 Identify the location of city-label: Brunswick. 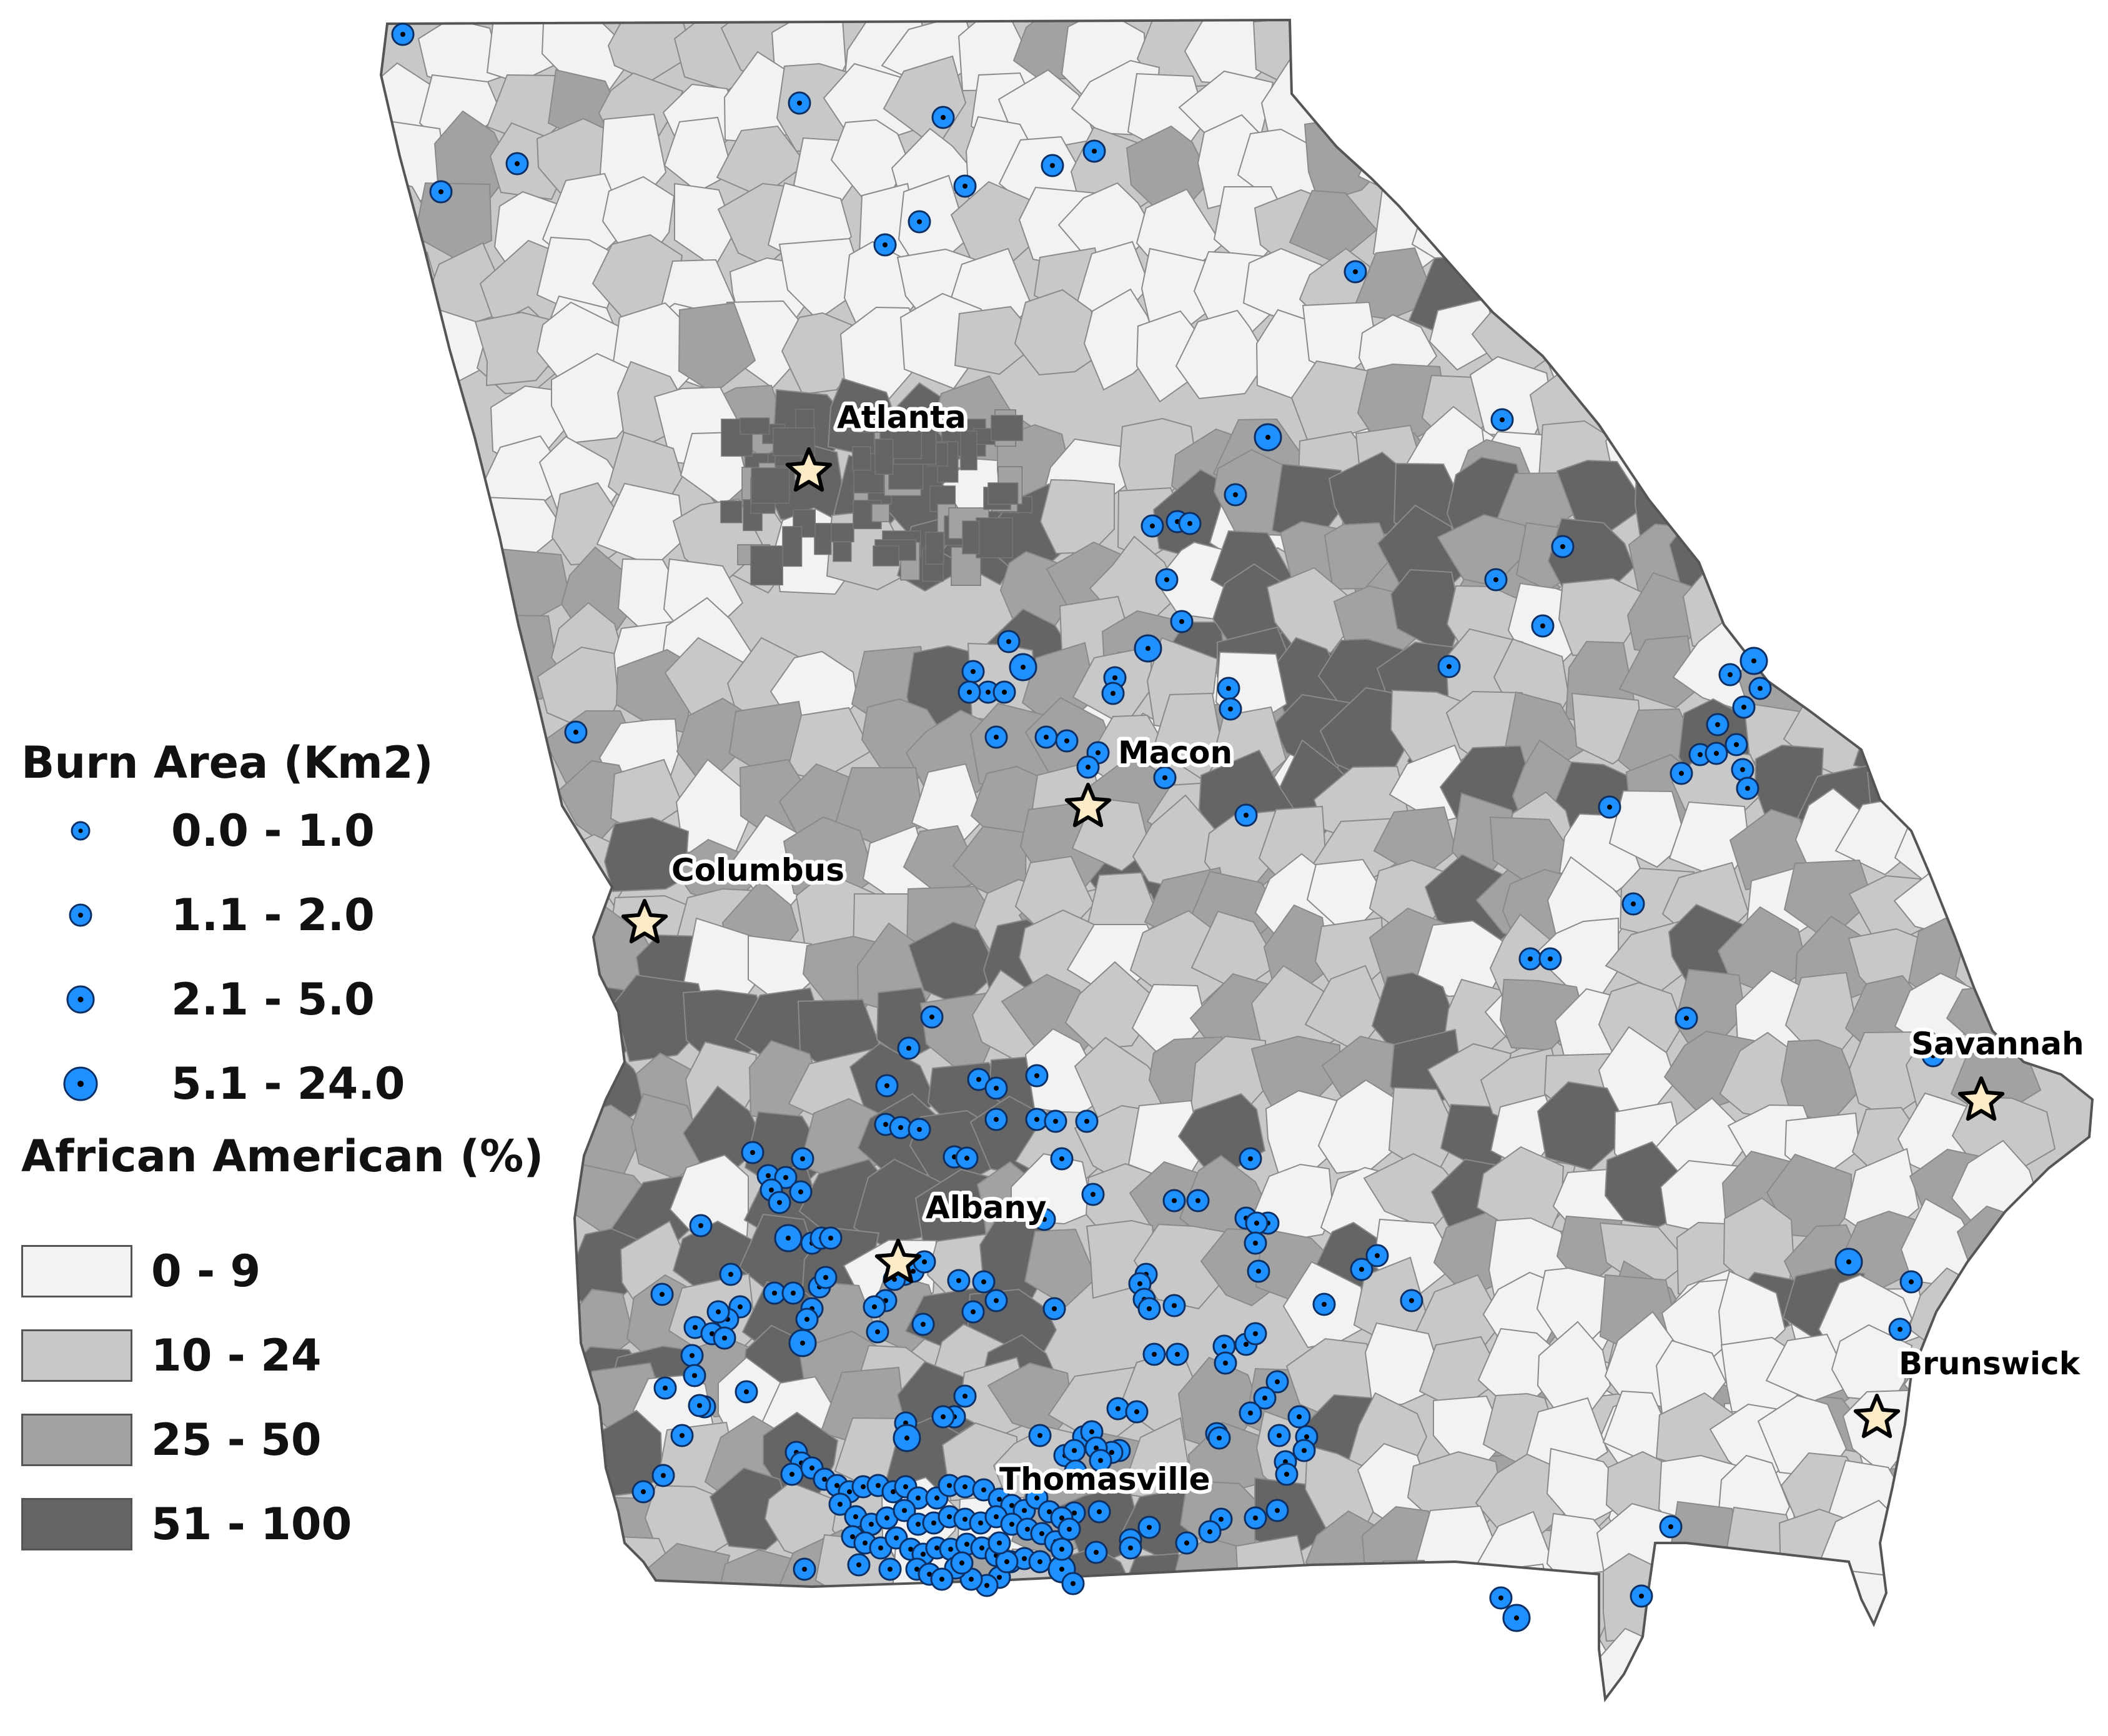
(1990, 1364).